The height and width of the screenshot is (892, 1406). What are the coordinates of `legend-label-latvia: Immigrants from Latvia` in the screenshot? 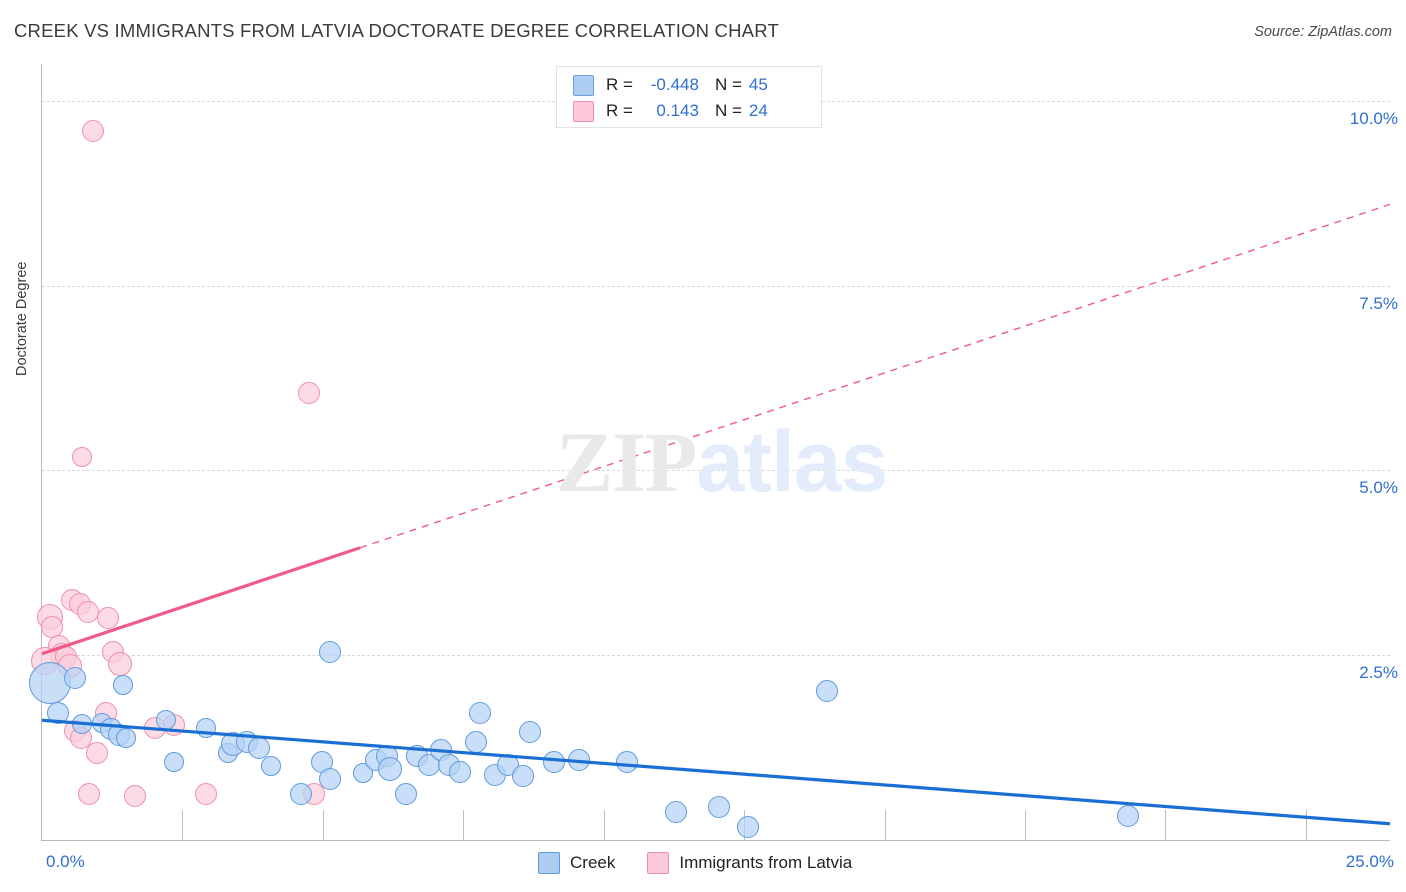 It's located at (766, 862).